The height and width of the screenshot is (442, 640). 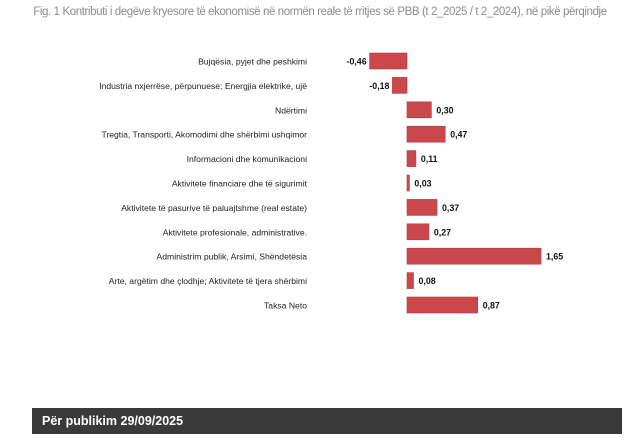 What do you see at coordinates (442, 232) in the screenshot?
I see `data-label-7: 0,27` at bounding box center [442, 232].